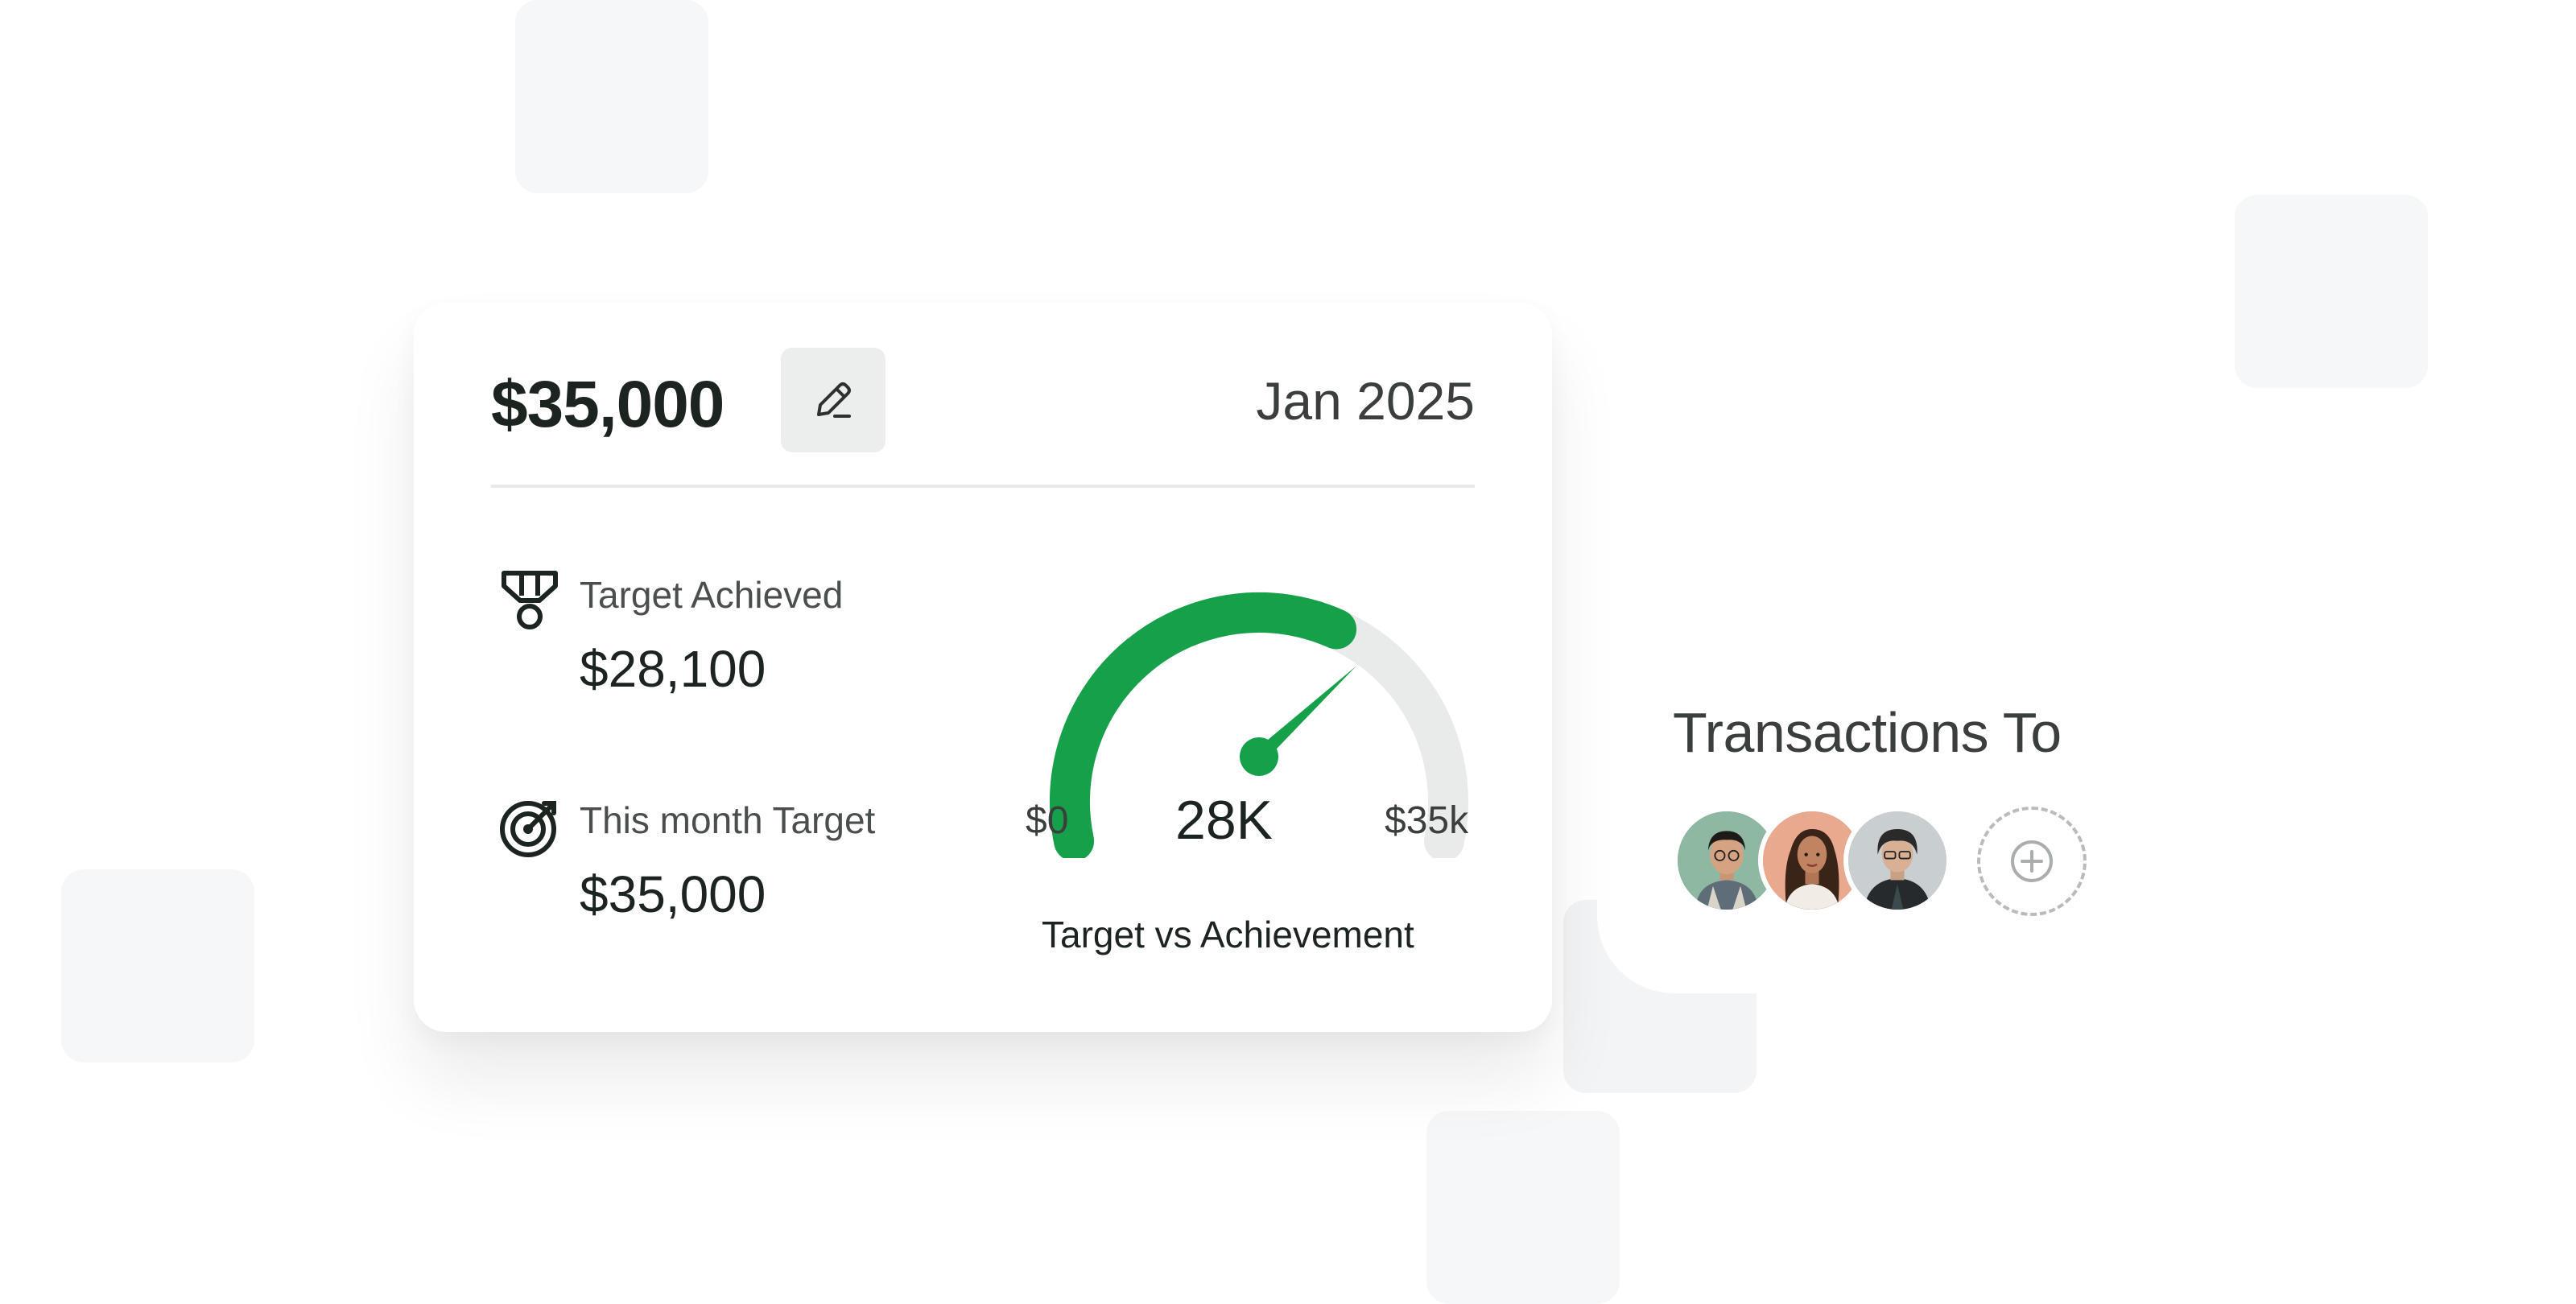 The height and width of the screenshot is (1304, 2576). I want to click on achieved-label: Target Achieved, so click(712, 595).